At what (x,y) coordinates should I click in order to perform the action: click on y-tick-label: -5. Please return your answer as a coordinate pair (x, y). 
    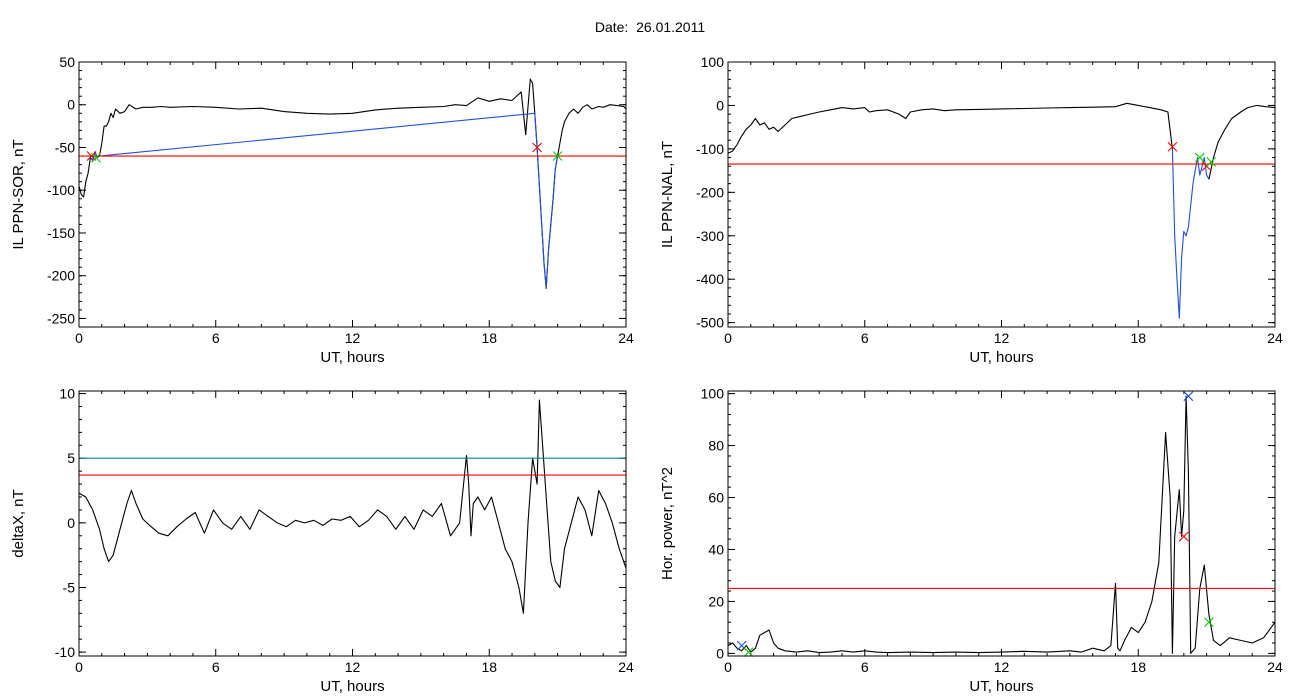
    Looking at the image, I should click on (69, 587).